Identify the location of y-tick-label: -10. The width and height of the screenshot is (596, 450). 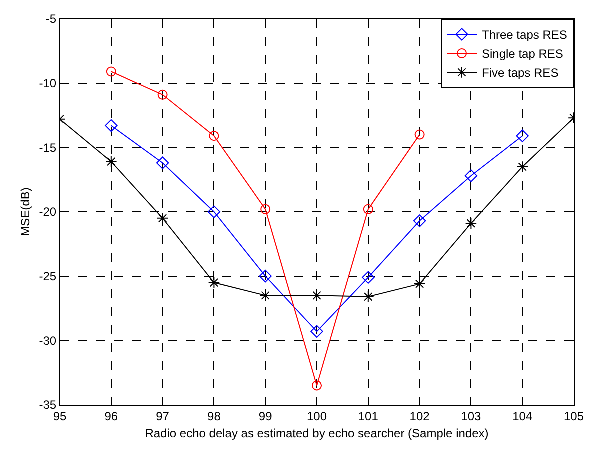
(48, 83).